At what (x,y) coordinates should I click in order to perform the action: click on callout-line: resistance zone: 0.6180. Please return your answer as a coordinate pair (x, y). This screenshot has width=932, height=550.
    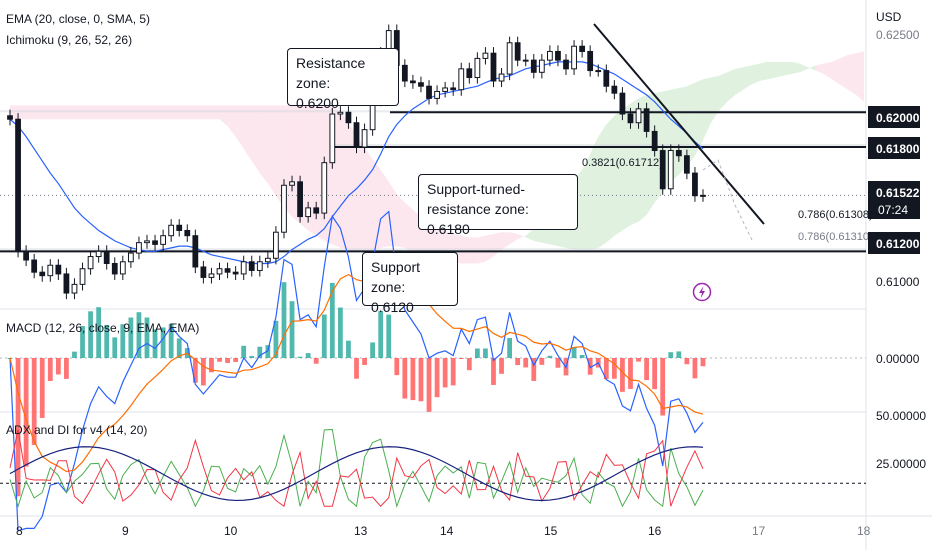
    Looking at the image, I should click on (478, 219).